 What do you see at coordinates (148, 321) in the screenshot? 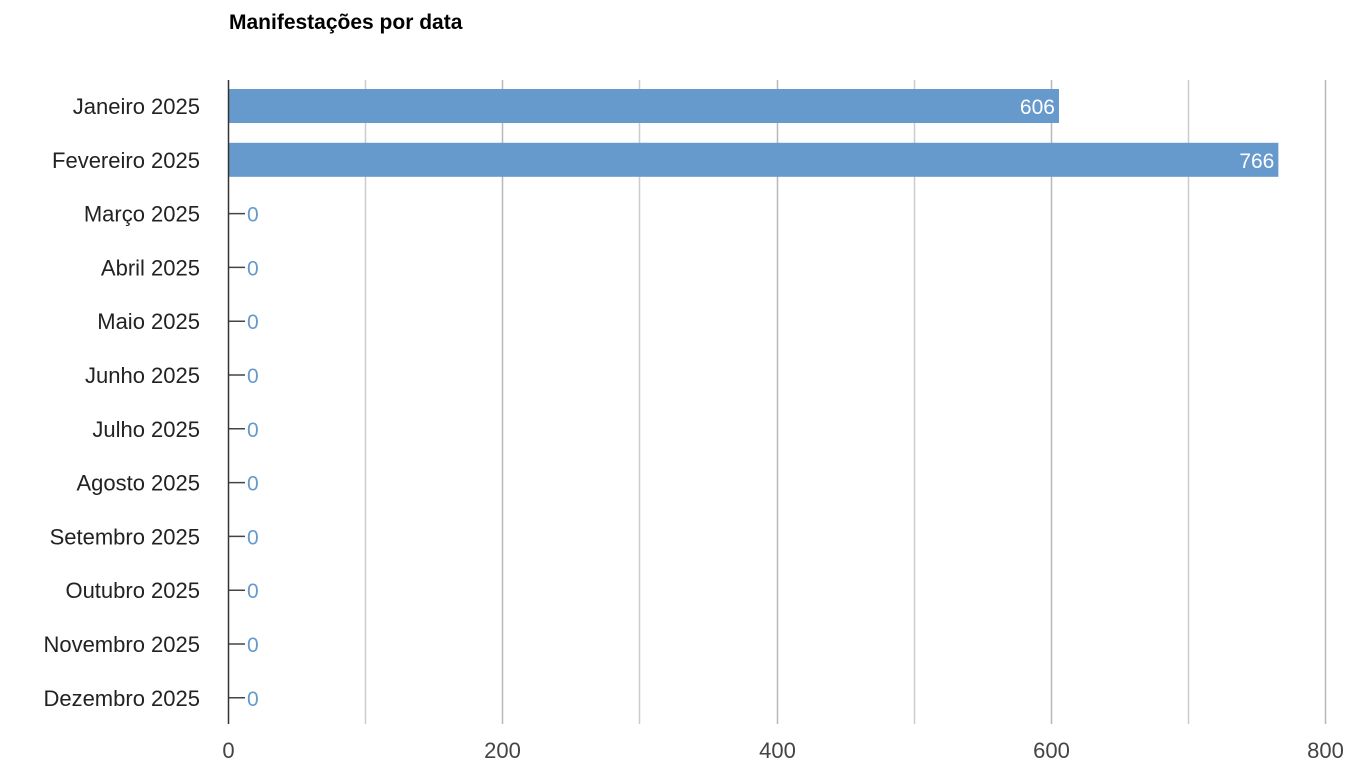
I see `category-label: Maio 2025` at bounding box center [148, 321].